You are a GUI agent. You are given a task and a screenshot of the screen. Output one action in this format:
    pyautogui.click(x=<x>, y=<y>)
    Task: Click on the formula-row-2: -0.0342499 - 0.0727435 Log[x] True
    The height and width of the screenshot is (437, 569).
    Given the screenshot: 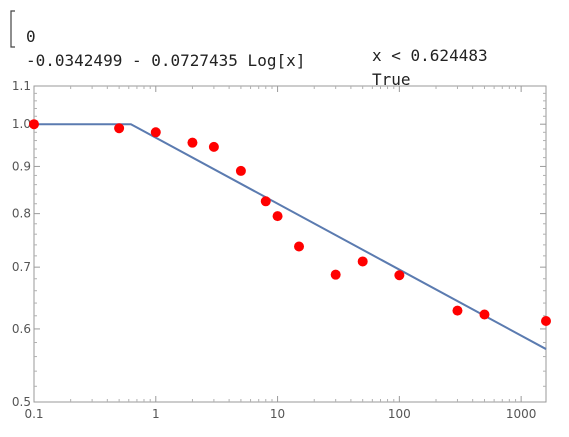 What is the action you would take?
    pyautogui.click(x=218, y=70)
    